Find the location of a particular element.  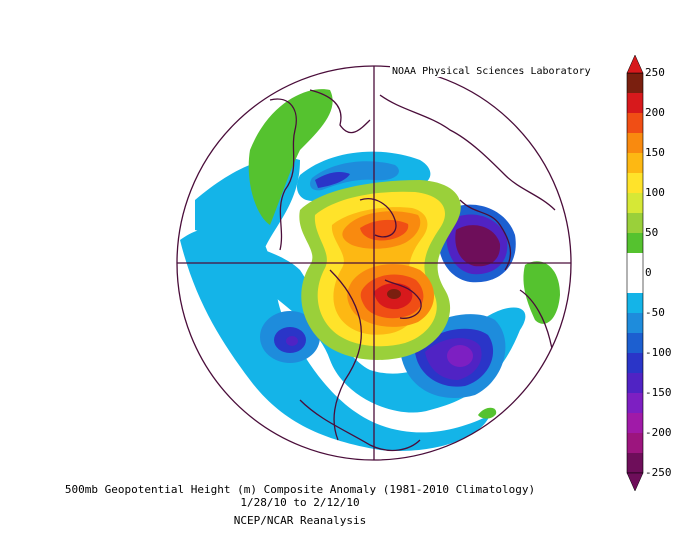

green-patch-alaska is located at coordinates (290, 157).